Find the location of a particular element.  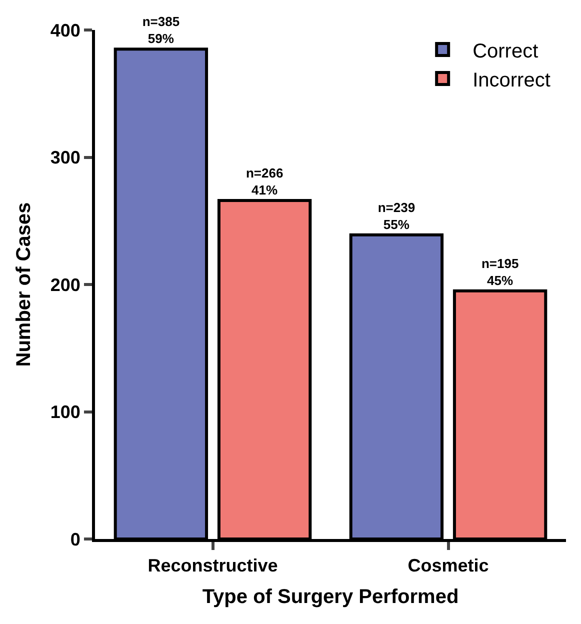

legend-label: Correct is located at coordinates (505, 51).